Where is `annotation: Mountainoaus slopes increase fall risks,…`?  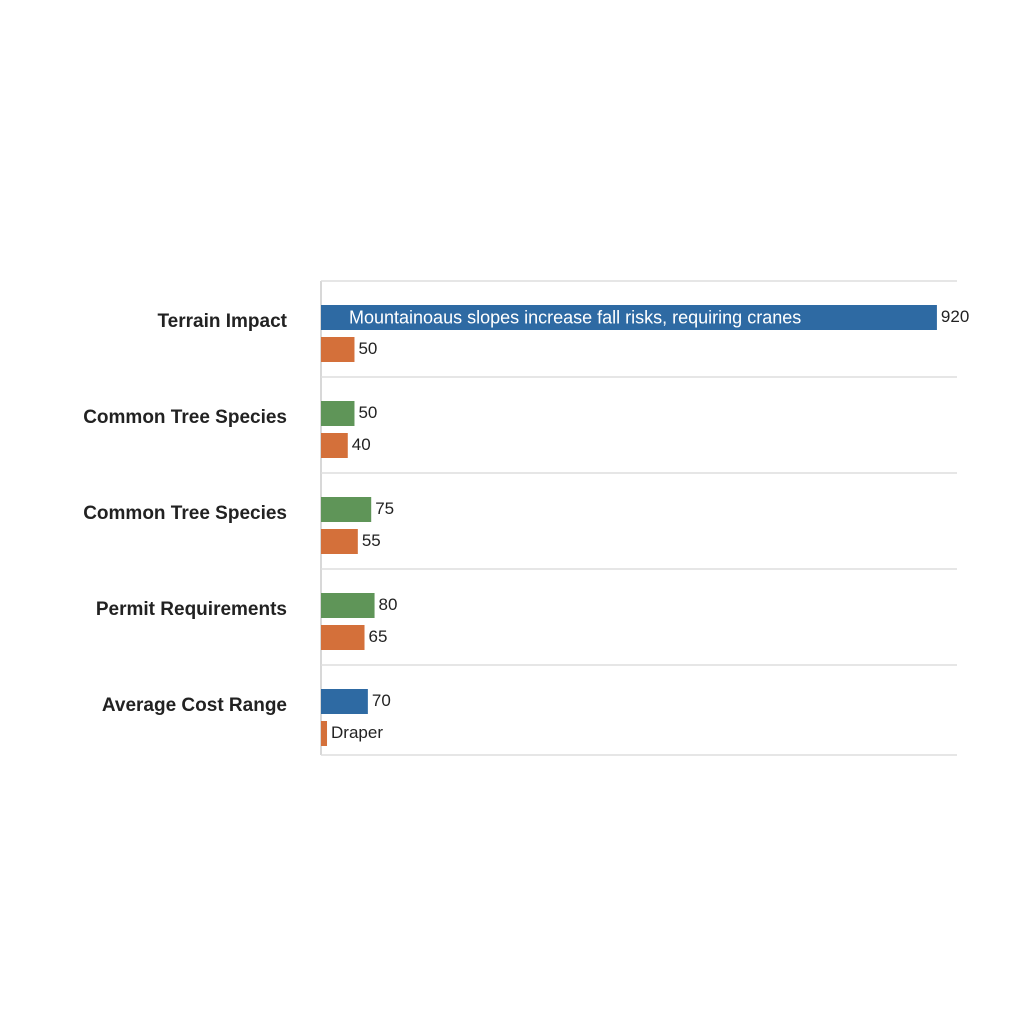 annotation: Mountainoaus slopes increase fall risks,… is located at coordinates (575, 317).